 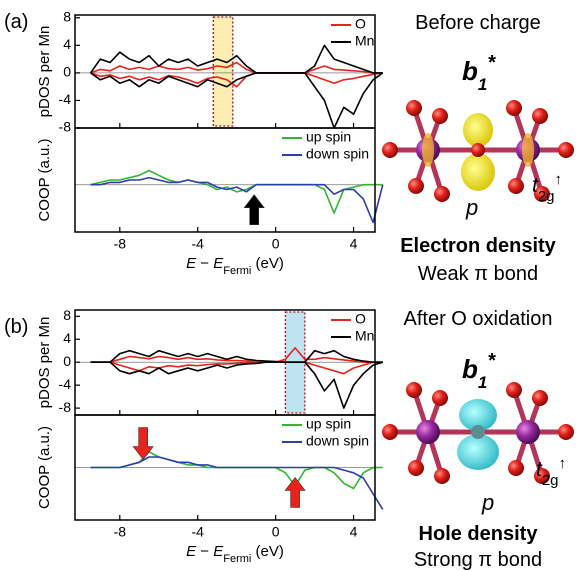 What do you see at coordinates (16, 327) in the screenshot?
I see `panel-label: (b)` at bounding box center [16, 327].